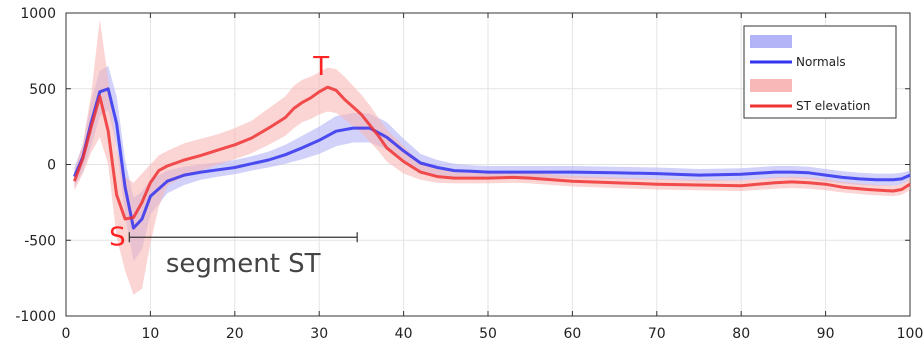 This screenshot has height=345, width=924. I want to click on y-tick-label: 1000, so click(38, 14).